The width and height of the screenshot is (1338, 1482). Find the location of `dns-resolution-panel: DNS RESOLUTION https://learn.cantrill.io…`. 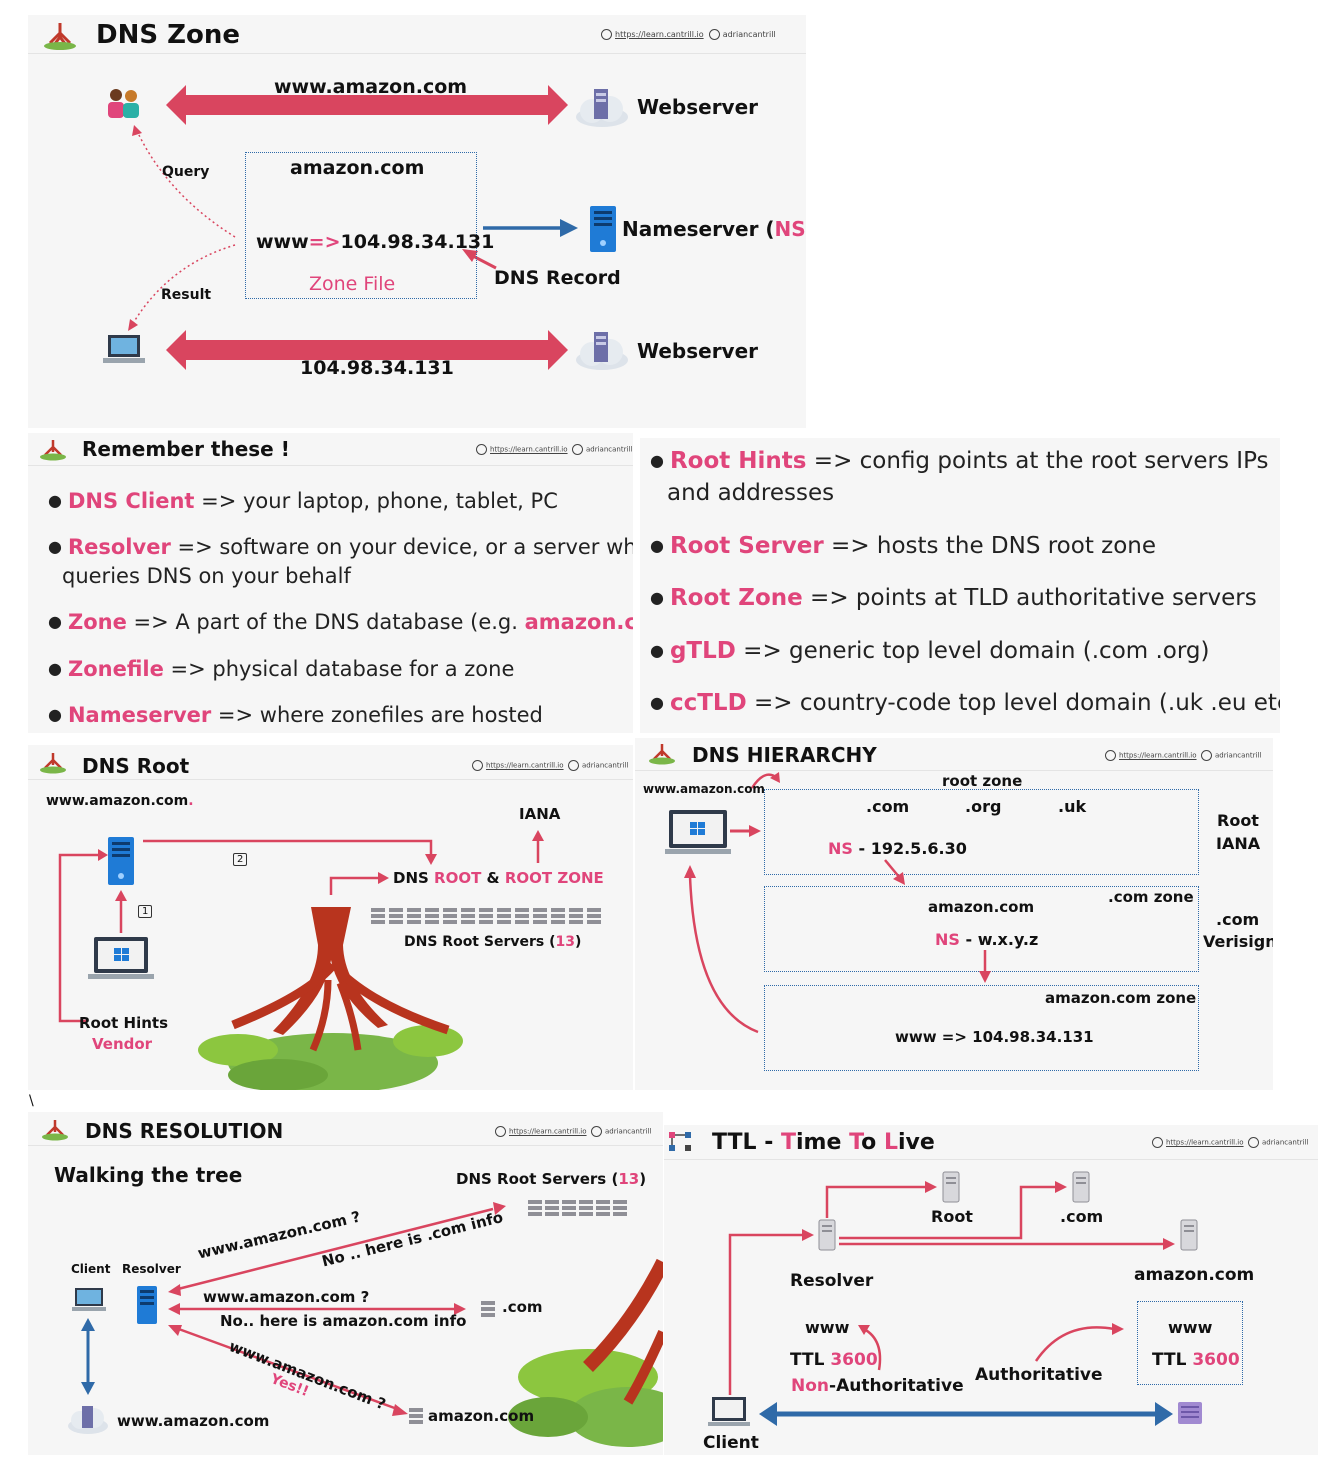

dns-resolution-panel: DNS RESOLUTION https://learn.cantrill.io… is located at coordinates (345, 1283).